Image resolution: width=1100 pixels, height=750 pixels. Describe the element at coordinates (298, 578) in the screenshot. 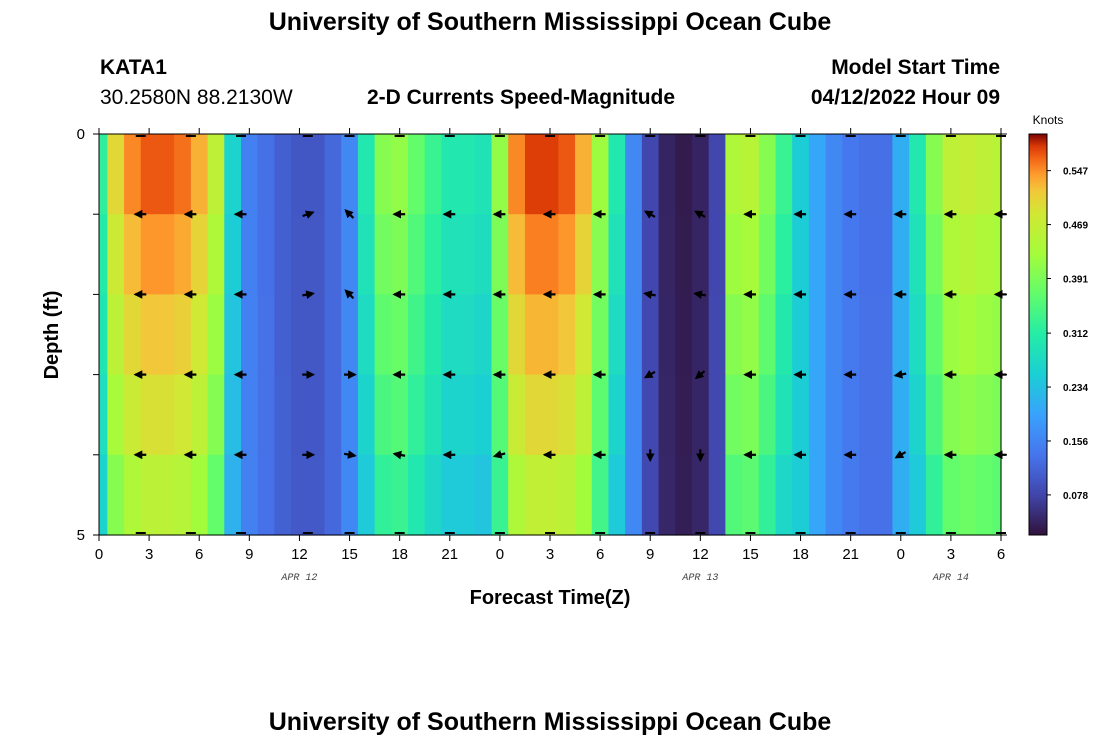

I see `date-label: APR 12` at that location.